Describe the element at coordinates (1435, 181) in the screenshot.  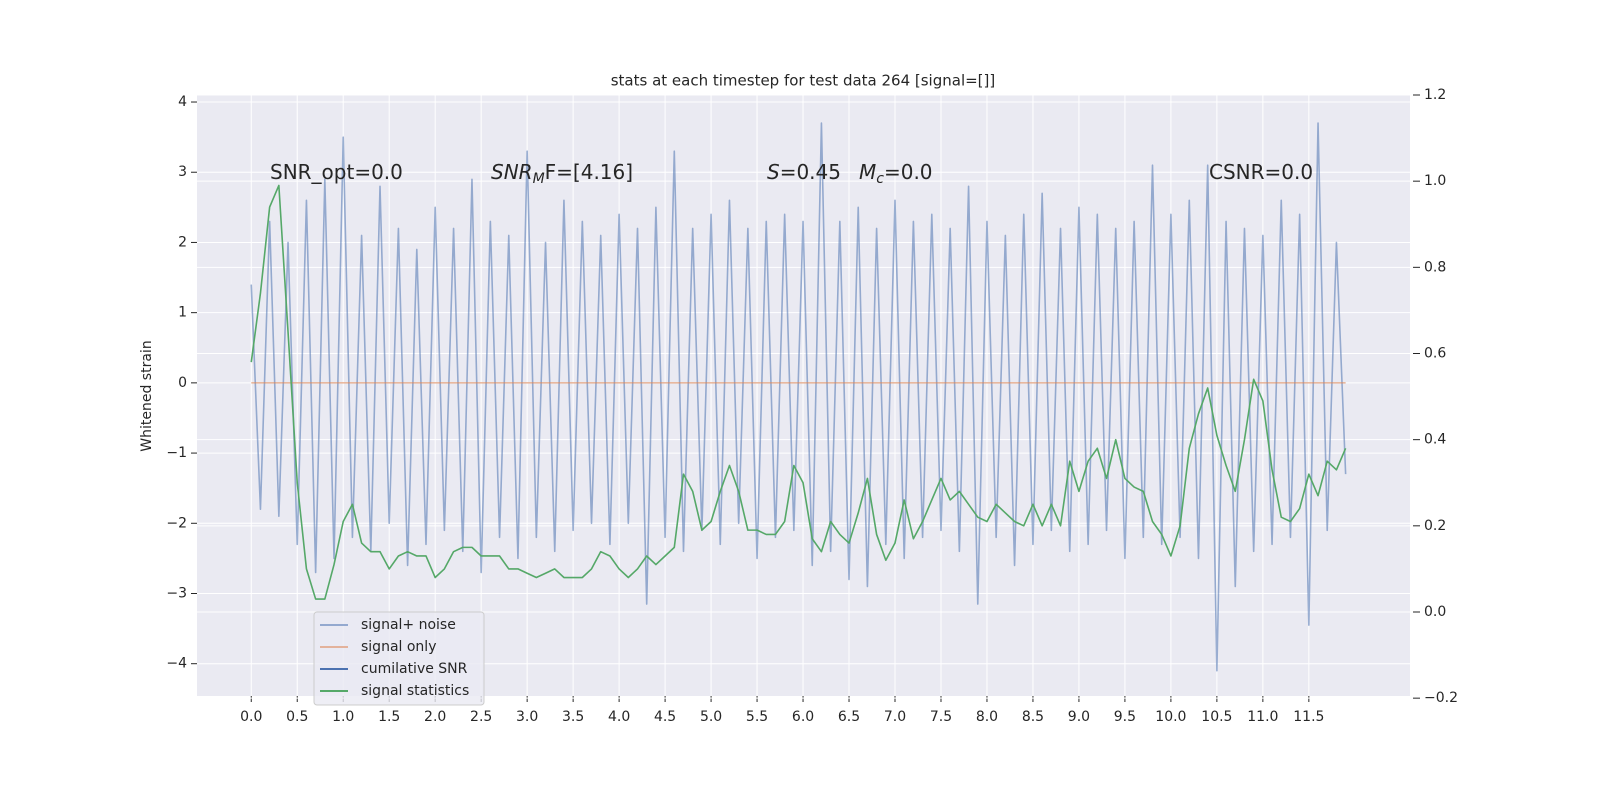
I see `y2-tick-label: 1.0` at that location.